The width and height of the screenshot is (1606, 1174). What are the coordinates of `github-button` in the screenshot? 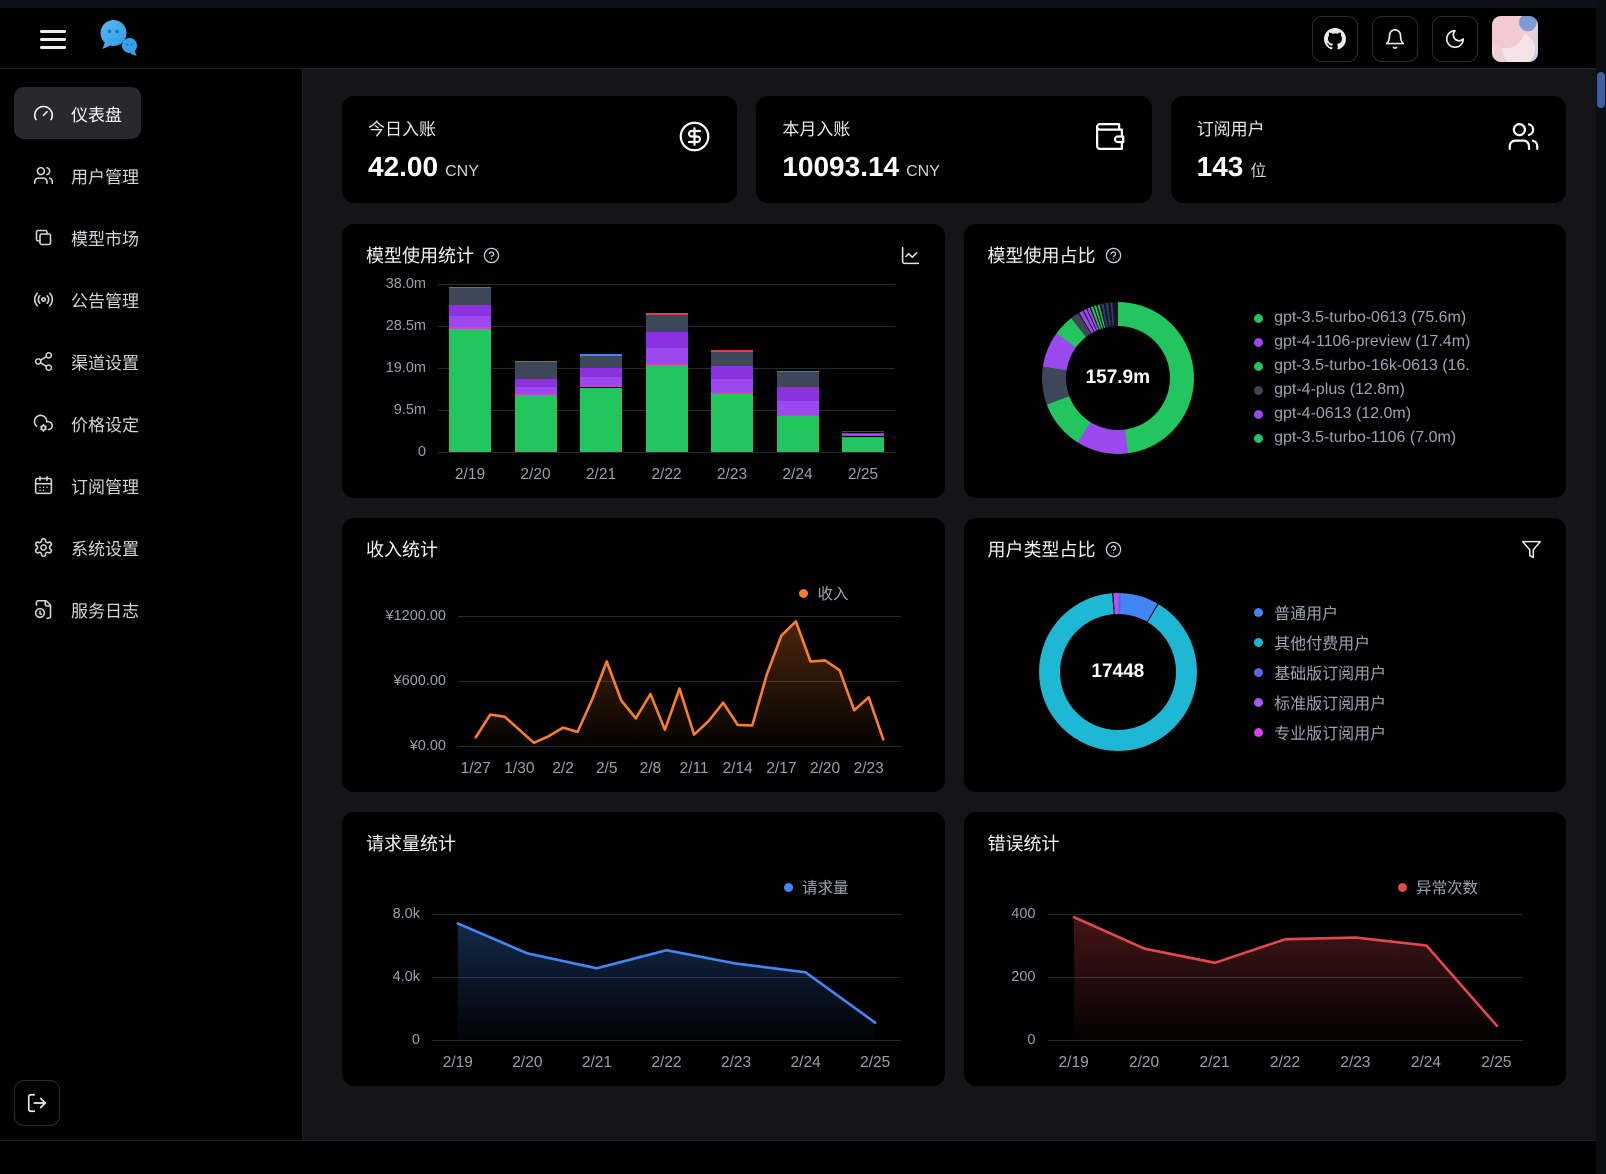 It's located at (1335, 39).